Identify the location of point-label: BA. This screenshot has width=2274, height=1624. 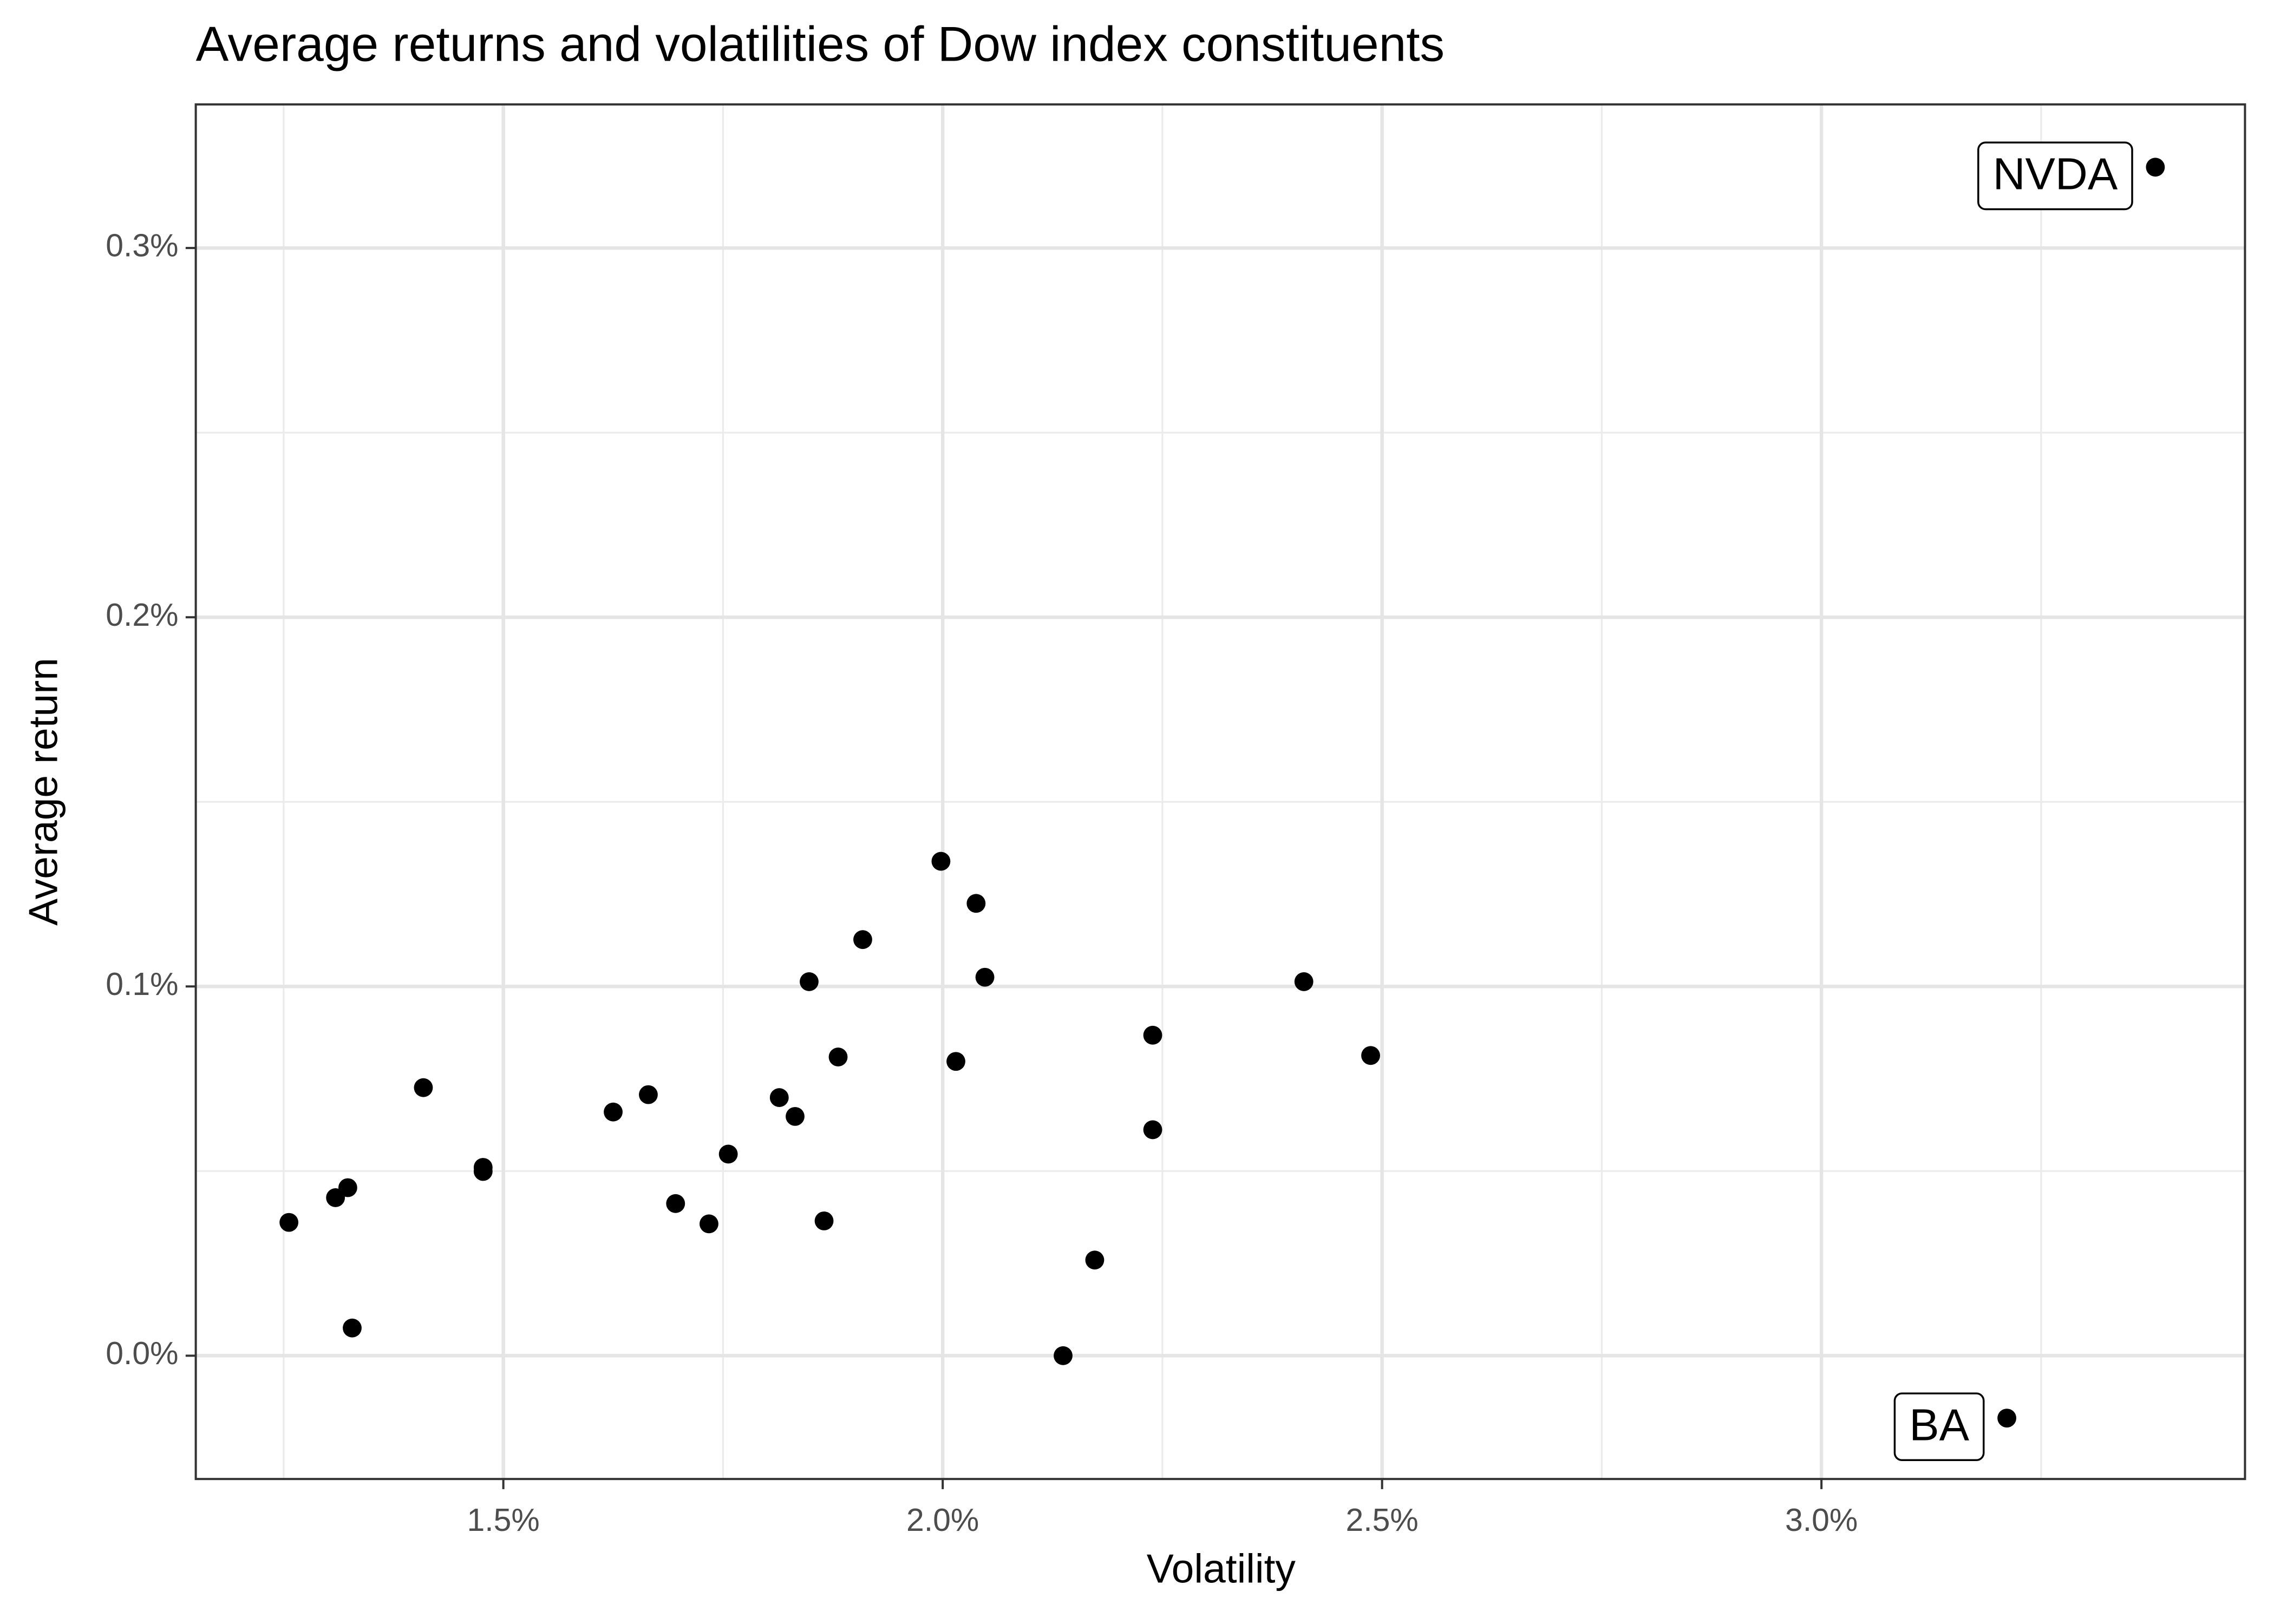
(1939, 1427).